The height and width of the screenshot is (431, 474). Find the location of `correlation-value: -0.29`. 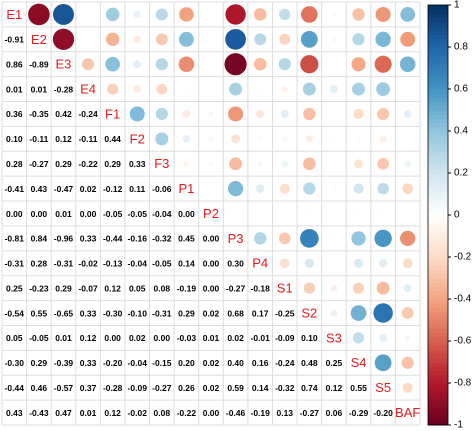

correlation-value: -0.29 is located at coordinates (359, 413).